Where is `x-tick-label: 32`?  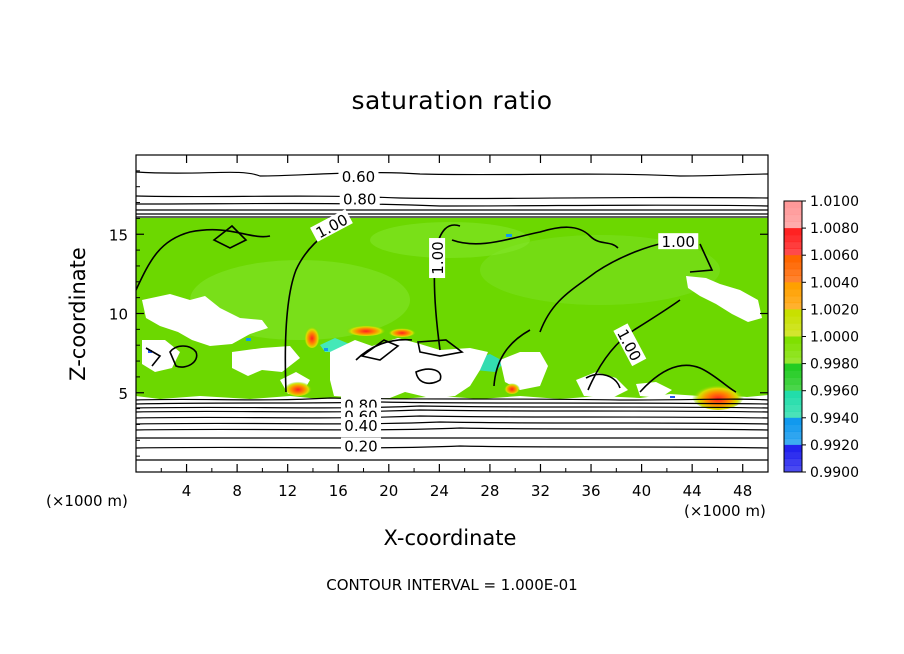
x-tick-label: 32 is located at coordinates (540, 491).